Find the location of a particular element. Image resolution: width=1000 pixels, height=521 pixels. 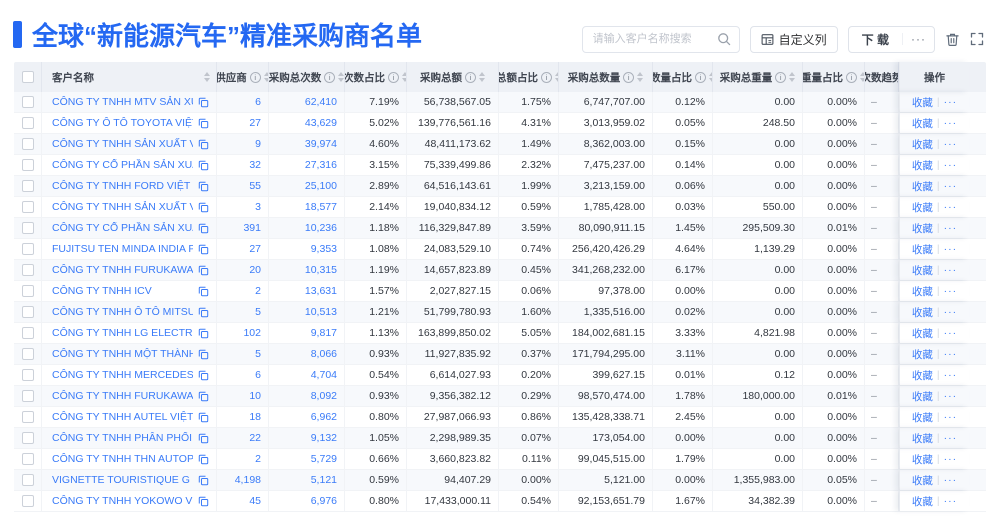

fullscreen-icon is located at coordinates (977, 39).